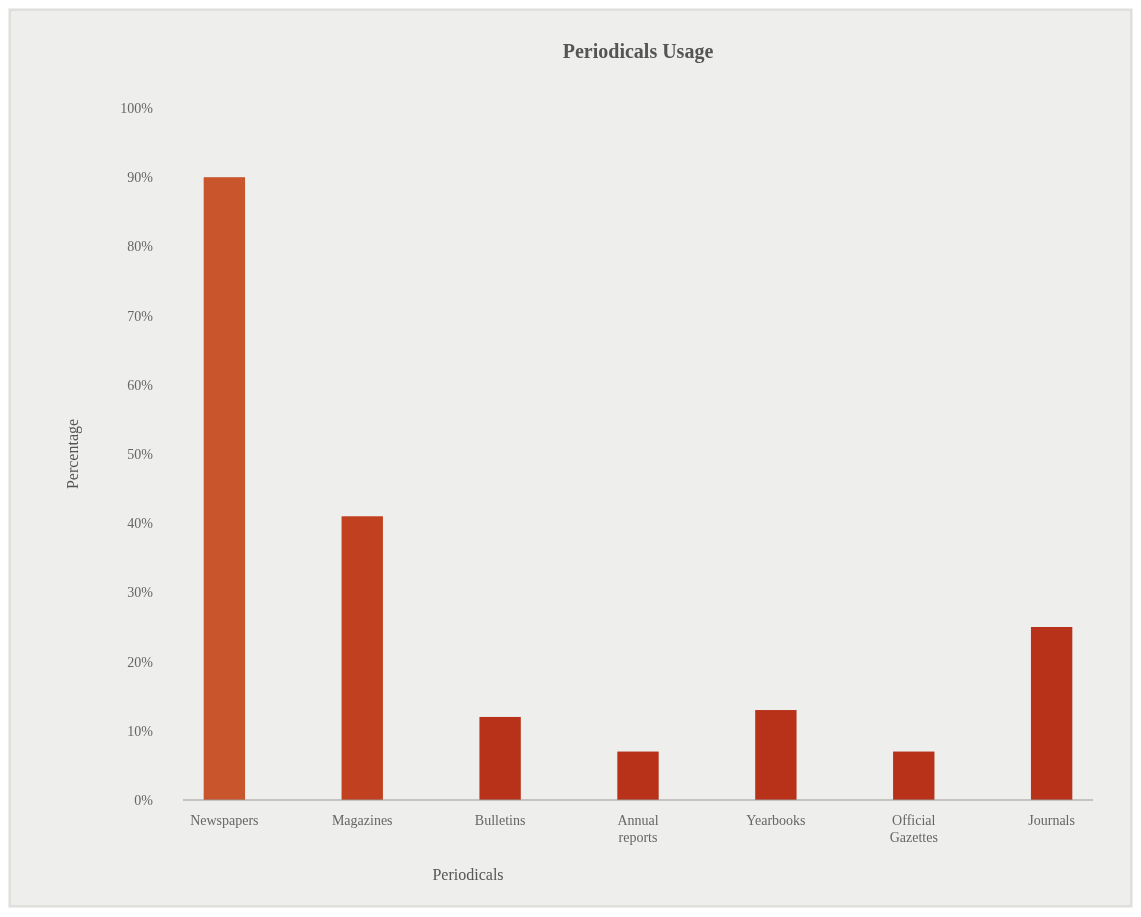 The image size is (1141, 917). What do you see at coordinates (140, 316) in the screenshot?
I see `y-tick-label: 70%` at bounding box center [140, 316].